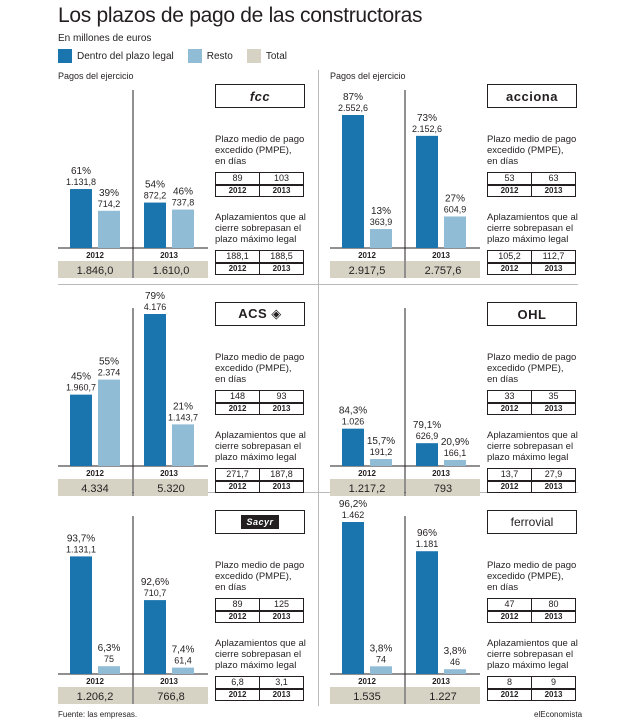 The image size is (630, 724). Describe the element at coordinates (509, 396) in the screenshot. I see `pmpe-value-2012: 33` at that location.